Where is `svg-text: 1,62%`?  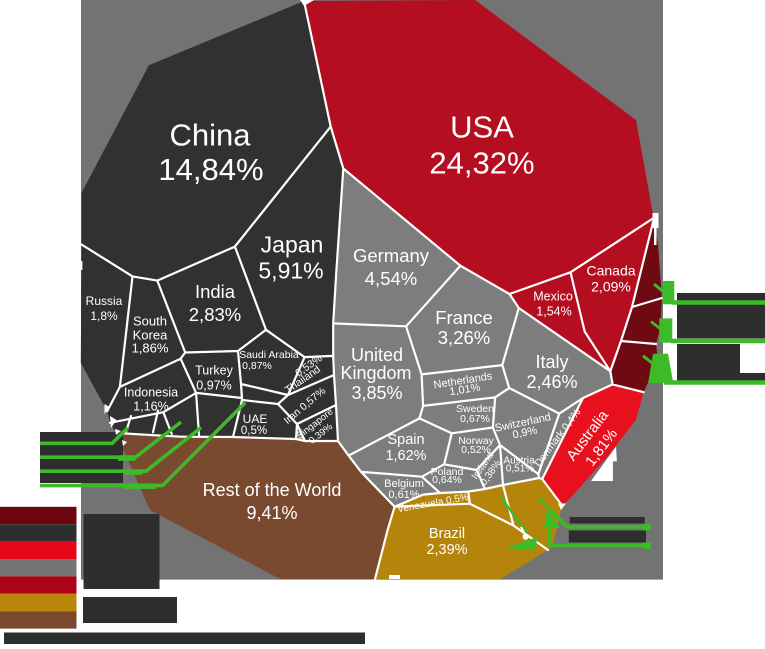 svg-text: 1,62% is located at coordinates (405, 456).